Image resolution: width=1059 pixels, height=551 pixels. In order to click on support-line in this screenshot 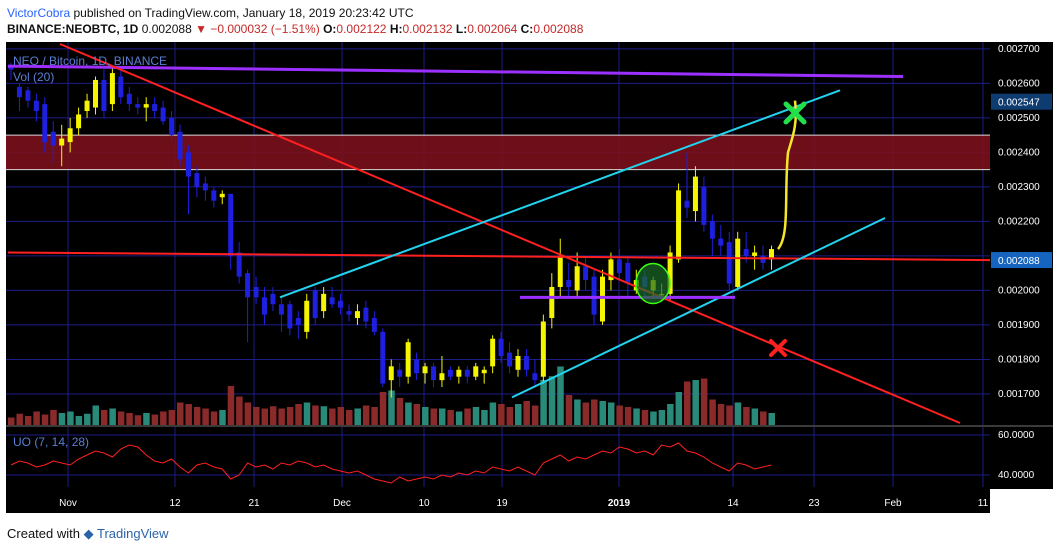, I will do `click(499, 256)`.